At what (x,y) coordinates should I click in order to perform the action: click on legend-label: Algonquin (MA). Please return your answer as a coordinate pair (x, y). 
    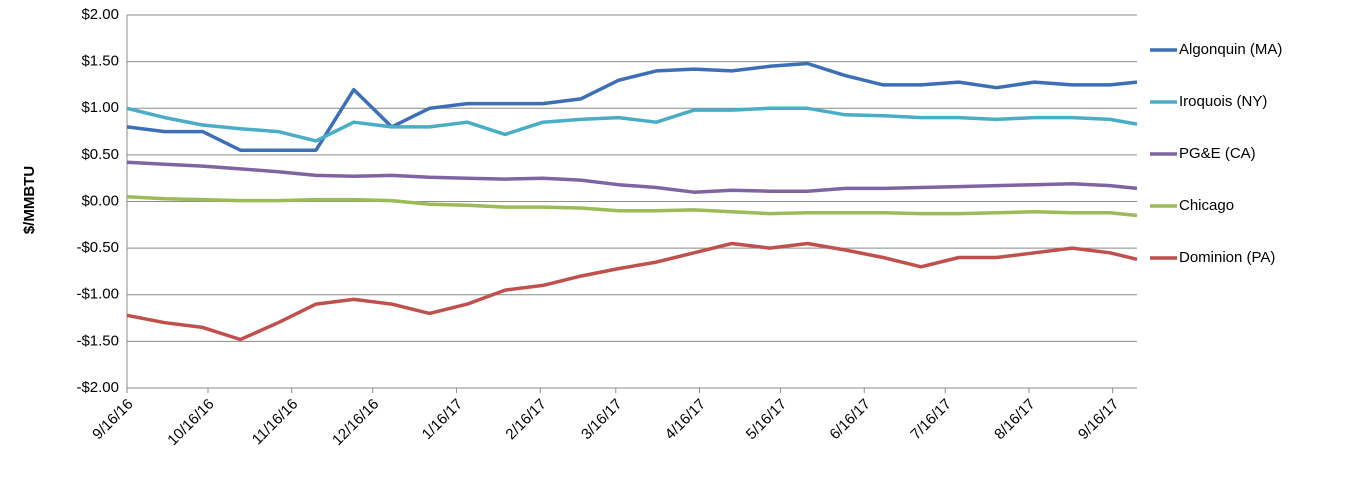
    Looking at the image, I should click on (1230, 49).